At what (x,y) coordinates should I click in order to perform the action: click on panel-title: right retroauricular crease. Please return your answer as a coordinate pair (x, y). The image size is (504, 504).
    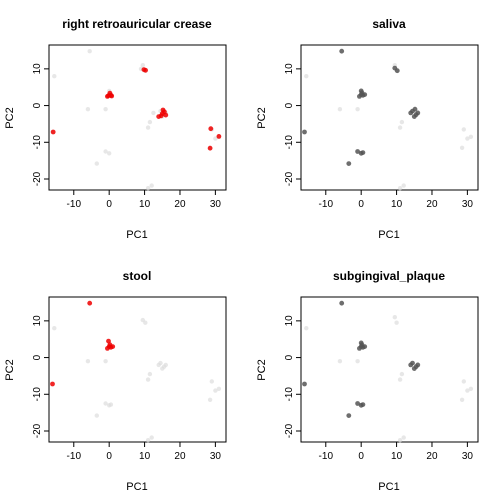
    Looking at the image, I should click on (137, 24).